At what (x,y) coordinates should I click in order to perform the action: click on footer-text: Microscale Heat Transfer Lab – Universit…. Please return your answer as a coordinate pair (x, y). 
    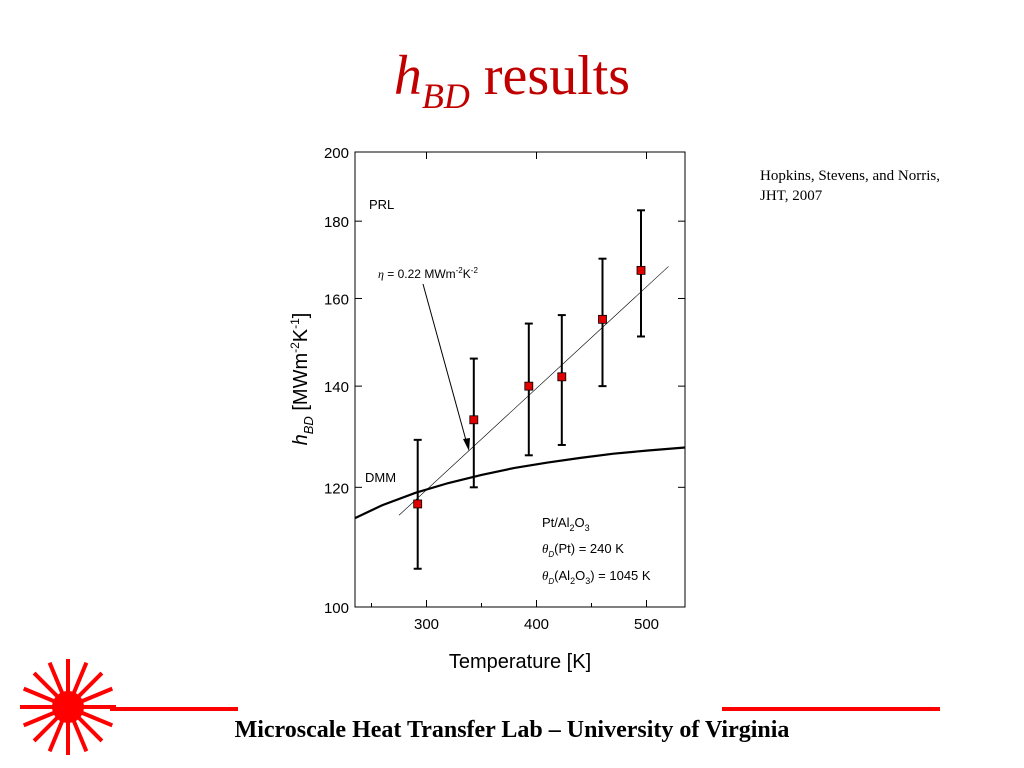
    Looking at the image, I should click on (512, 730).